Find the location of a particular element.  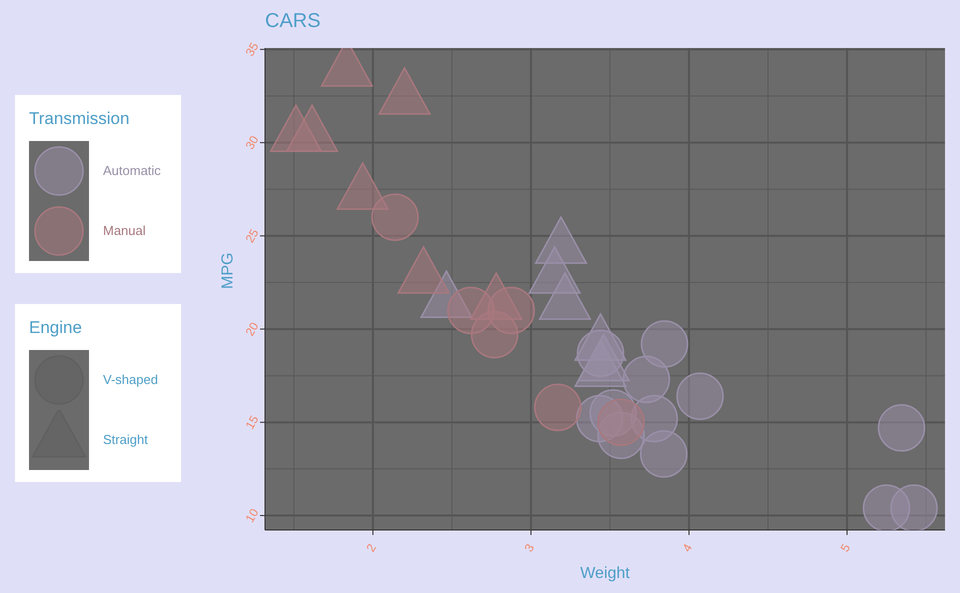

text: Engine is located at coordinates (55, 328).